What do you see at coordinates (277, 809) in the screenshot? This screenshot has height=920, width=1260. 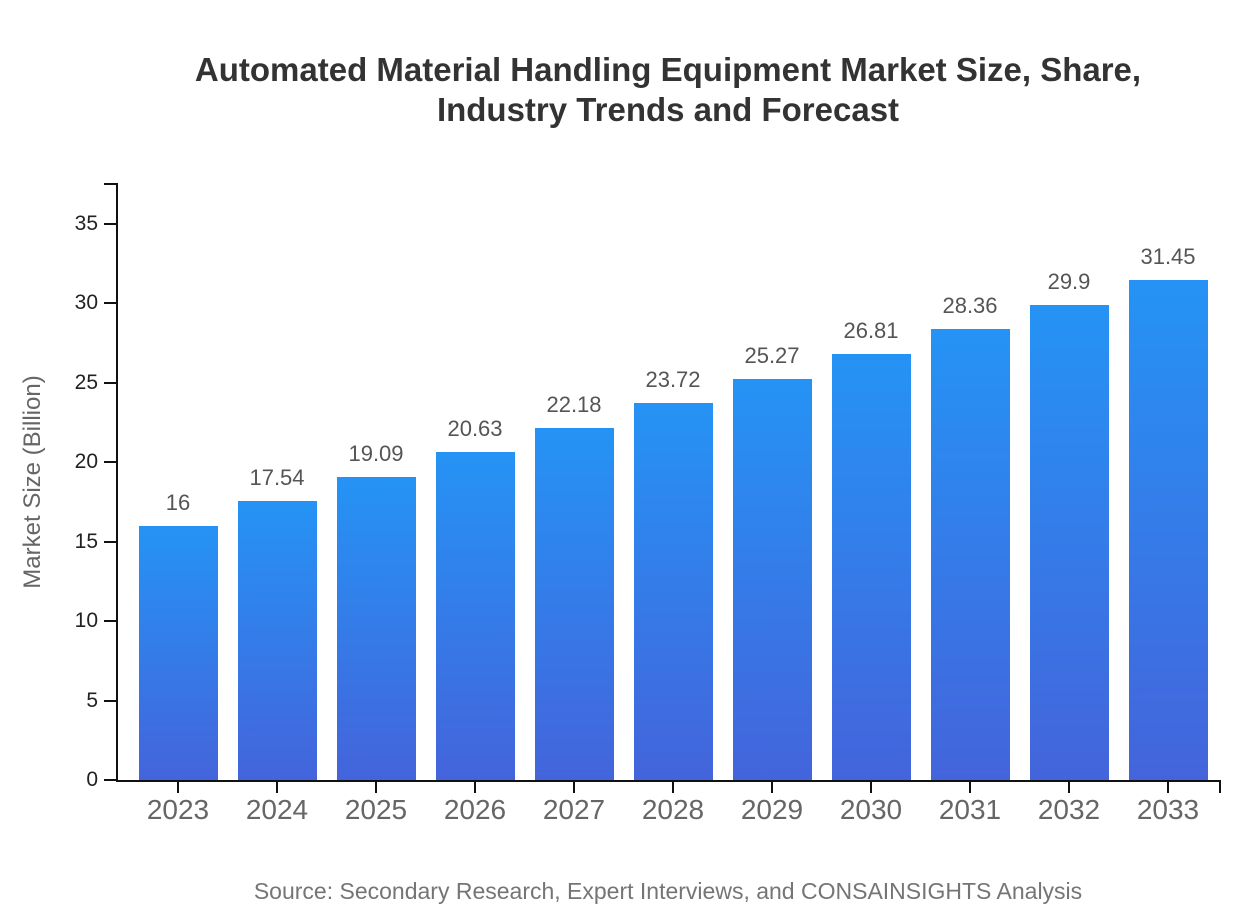 I see `x-tick-label: 2024` at bounding box center [277, 809].